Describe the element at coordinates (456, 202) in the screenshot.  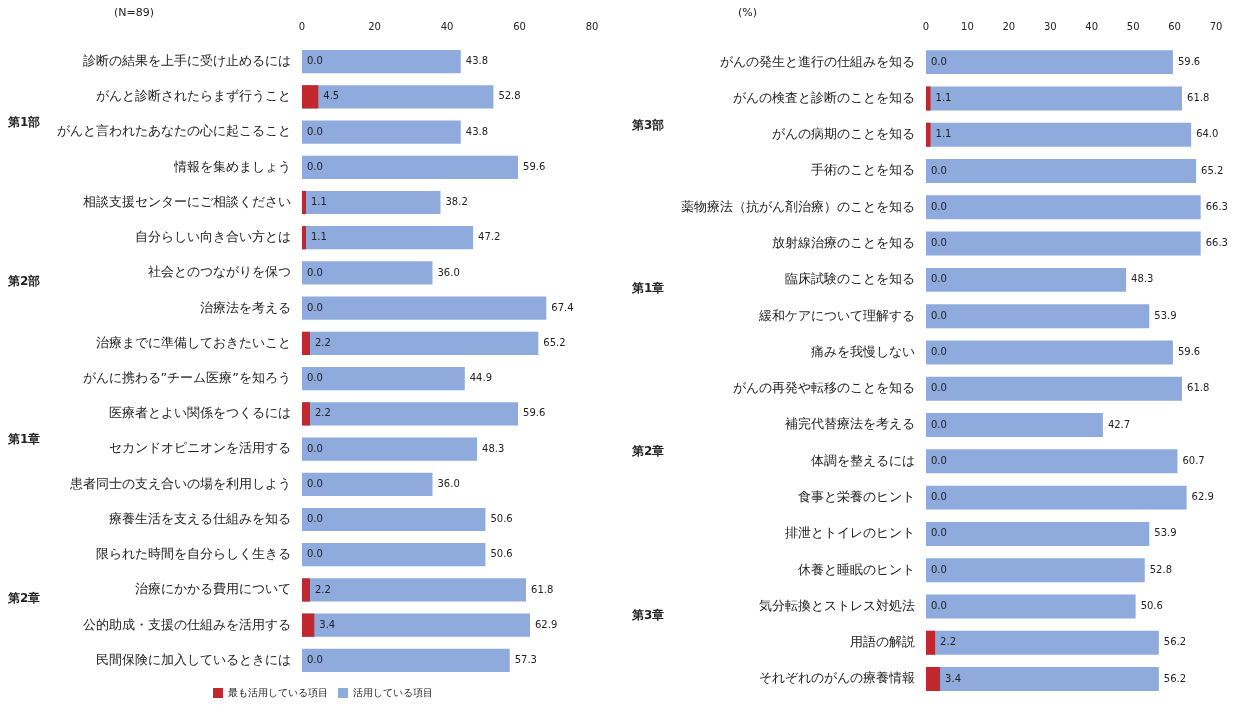
I see `data-label: 38.2` at that location.